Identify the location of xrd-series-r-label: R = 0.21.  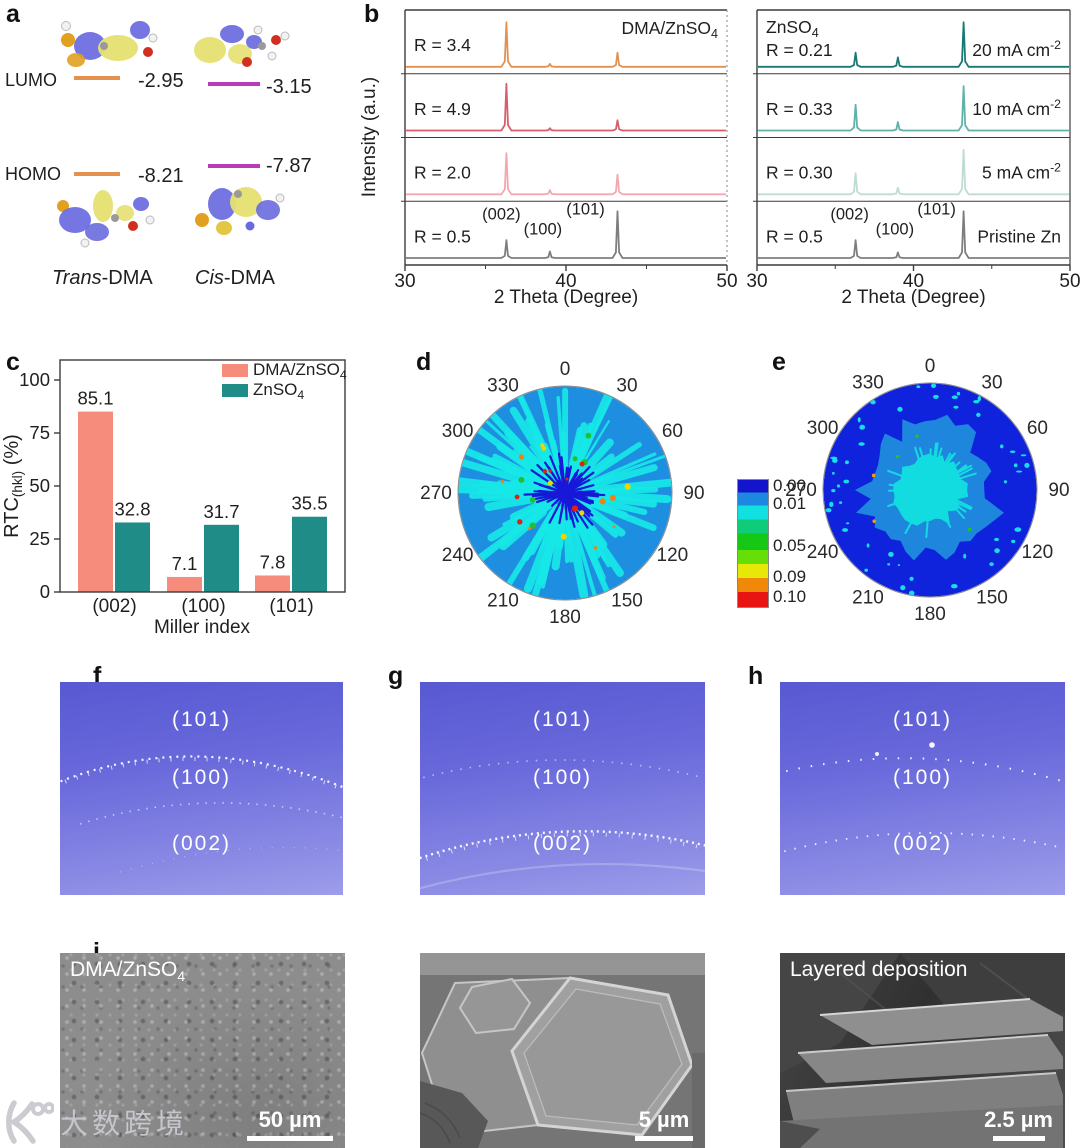
(799, 50).